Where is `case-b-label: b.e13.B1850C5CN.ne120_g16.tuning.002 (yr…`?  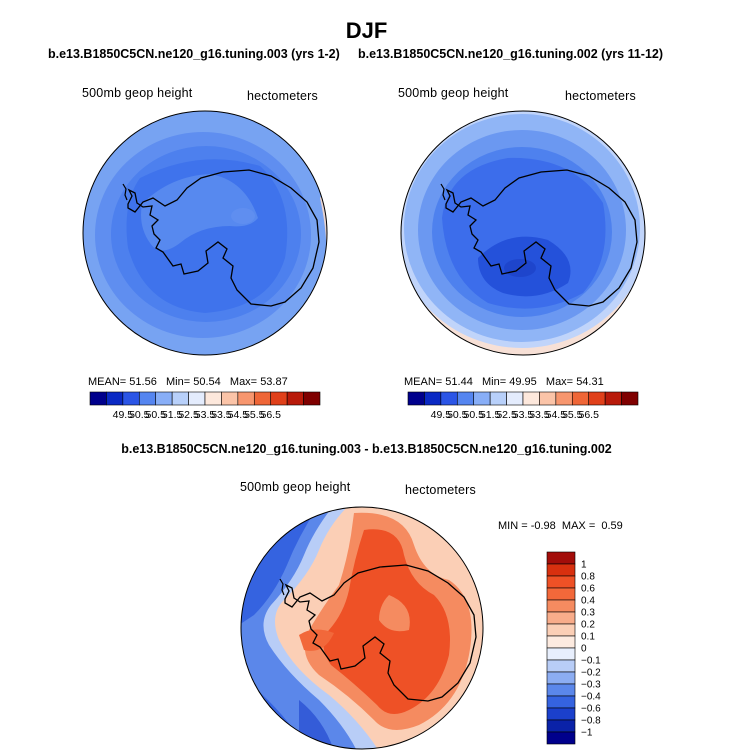
case-b-label: b.e13.B1850C5CN.ne120_g16.tuning.002 (yr… is located at coordinates (511, 54).